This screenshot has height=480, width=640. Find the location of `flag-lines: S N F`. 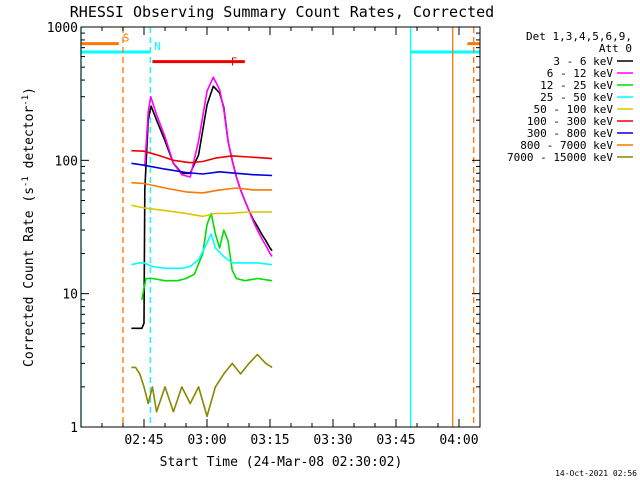

flag-lines: S N F is located at coordinates (280, 50).